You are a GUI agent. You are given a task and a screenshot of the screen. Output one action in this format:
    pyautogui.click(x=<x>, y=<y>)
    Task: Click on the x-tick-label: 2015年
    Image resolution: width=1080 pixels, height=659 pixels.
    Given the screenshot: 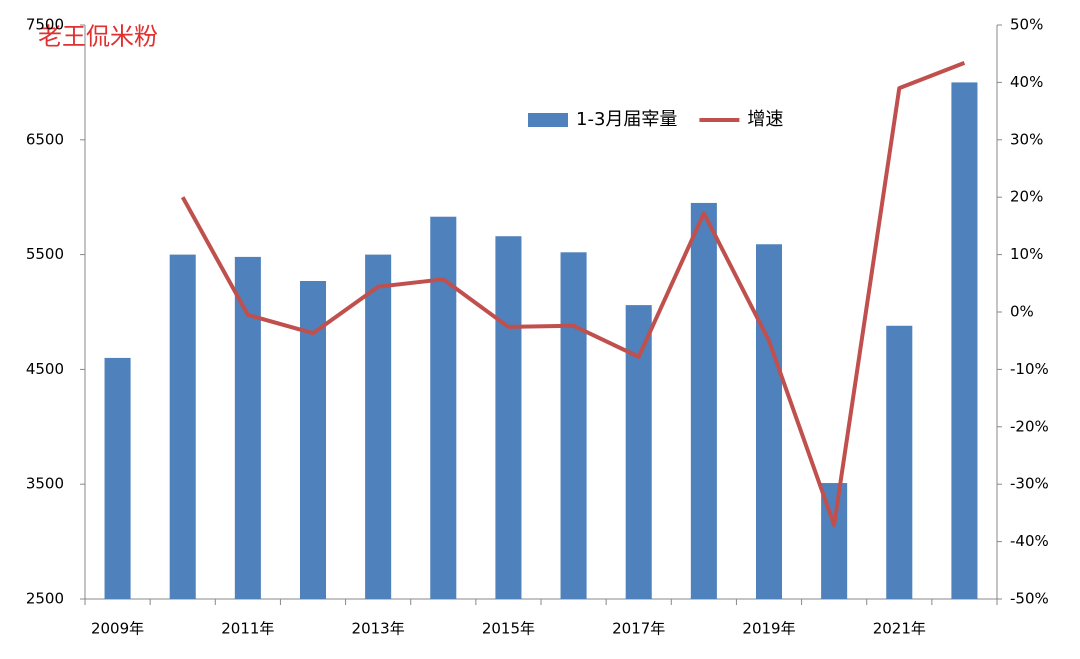 What is the action you would take?
    pyautogui.click(x=508, y=629)
    